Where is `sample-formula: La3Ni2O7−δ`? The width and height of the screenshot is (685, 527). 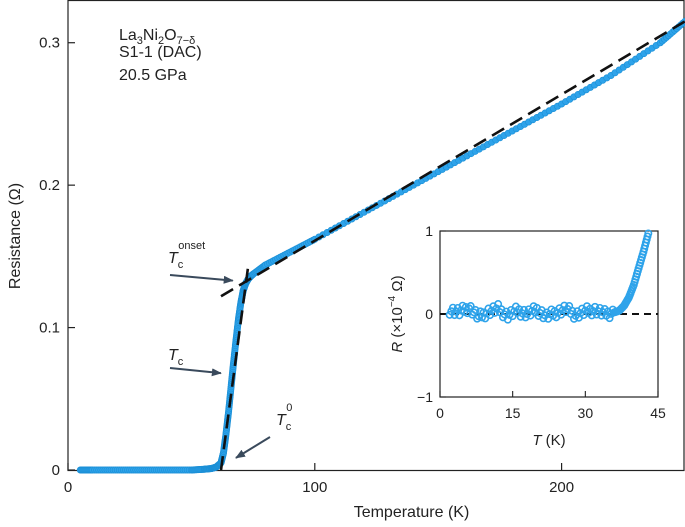
sample-formula: La3Ni2O7−δ is located at coordinates (157, 37).